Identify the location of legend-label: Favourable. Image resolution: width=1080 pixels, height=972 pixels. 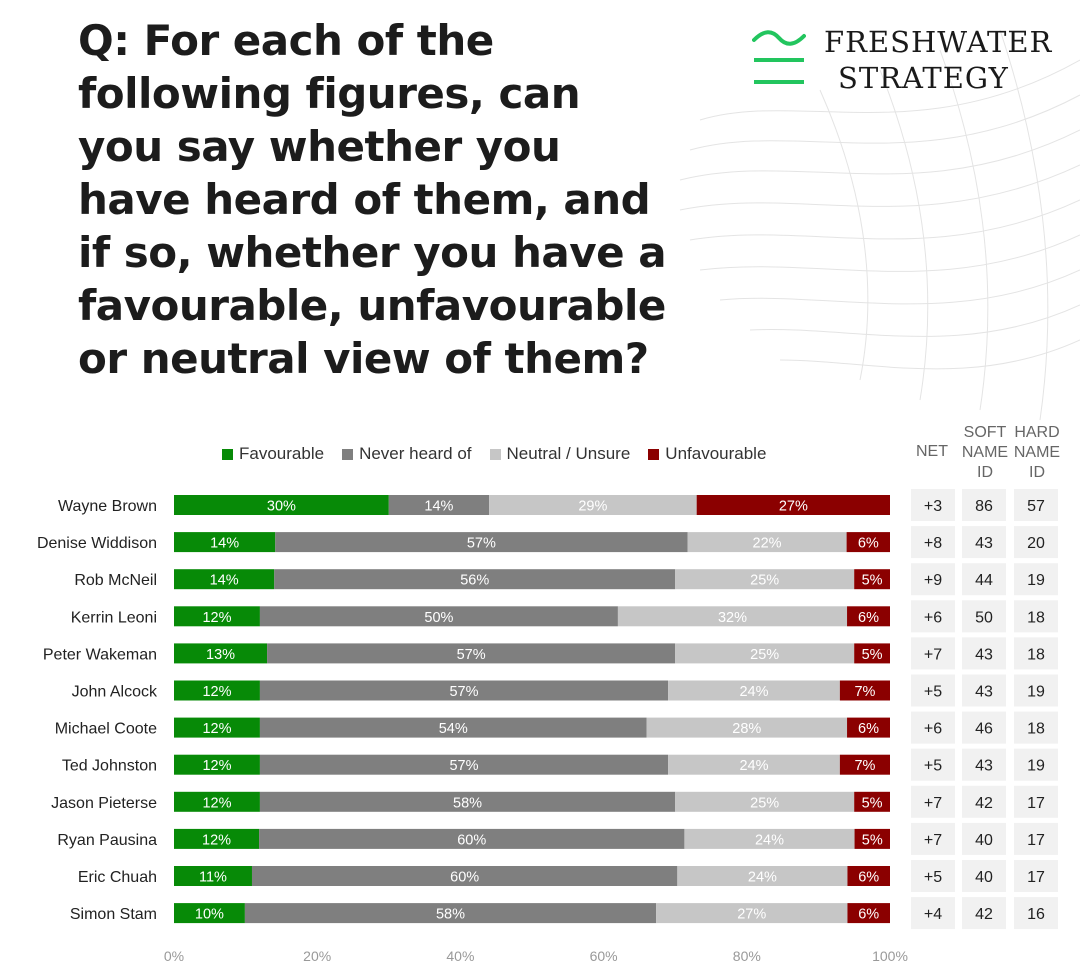
(282, 453).